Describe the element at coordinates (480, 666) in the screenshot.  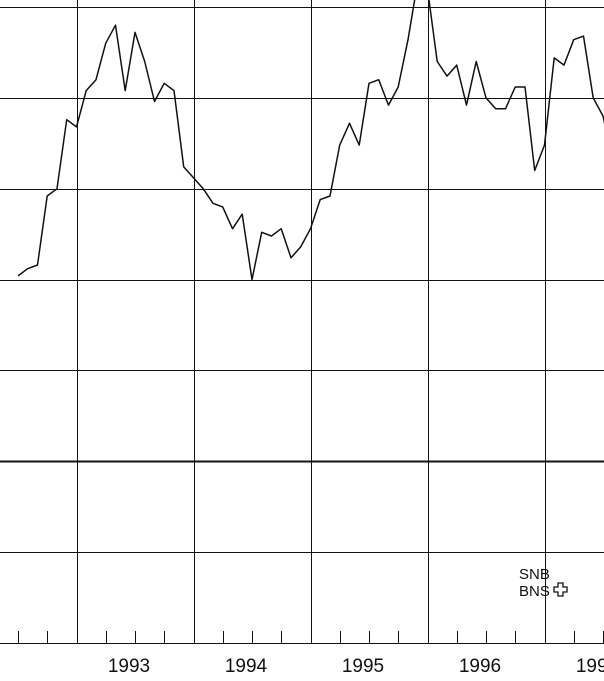
I see `x-tick-label: 1996` at that location.